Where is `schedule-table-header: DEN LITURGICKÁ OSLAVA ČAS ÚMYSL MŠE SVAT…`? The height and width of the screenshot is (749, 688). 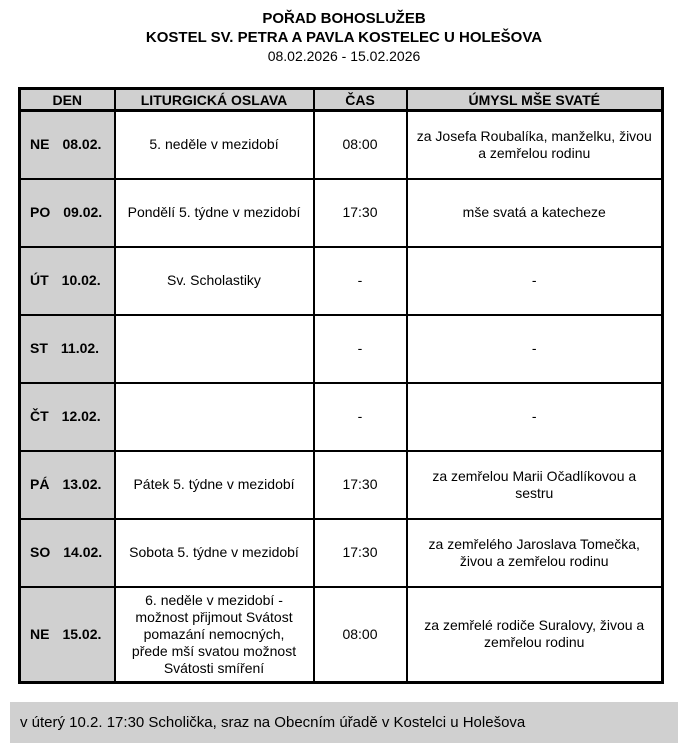
schedule-table-header: DEN LITURGICKÁ OSLAVA ČAS ÚMYSL MŠE SVAT… is located at coordinates (341, 99).